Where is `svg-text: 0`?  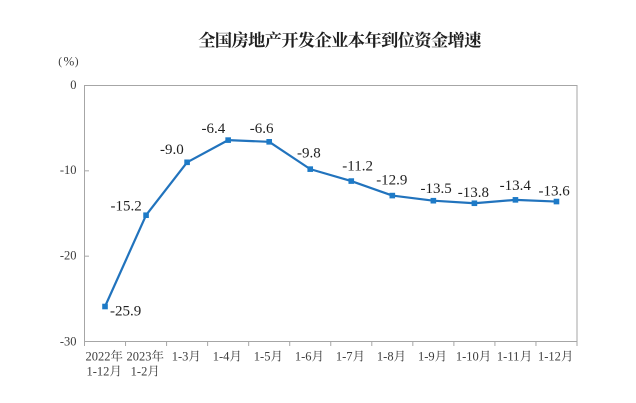 svg-text: 0 is located at coordinates (73, 85).